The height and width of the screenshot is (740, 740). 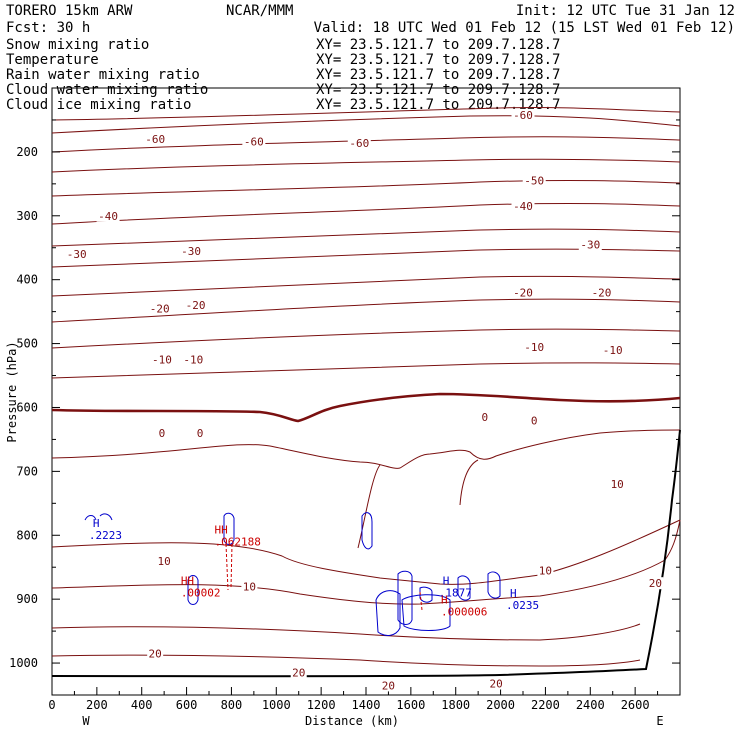 I want to click on x-tick-label: 200, so click(x=97, y=705).